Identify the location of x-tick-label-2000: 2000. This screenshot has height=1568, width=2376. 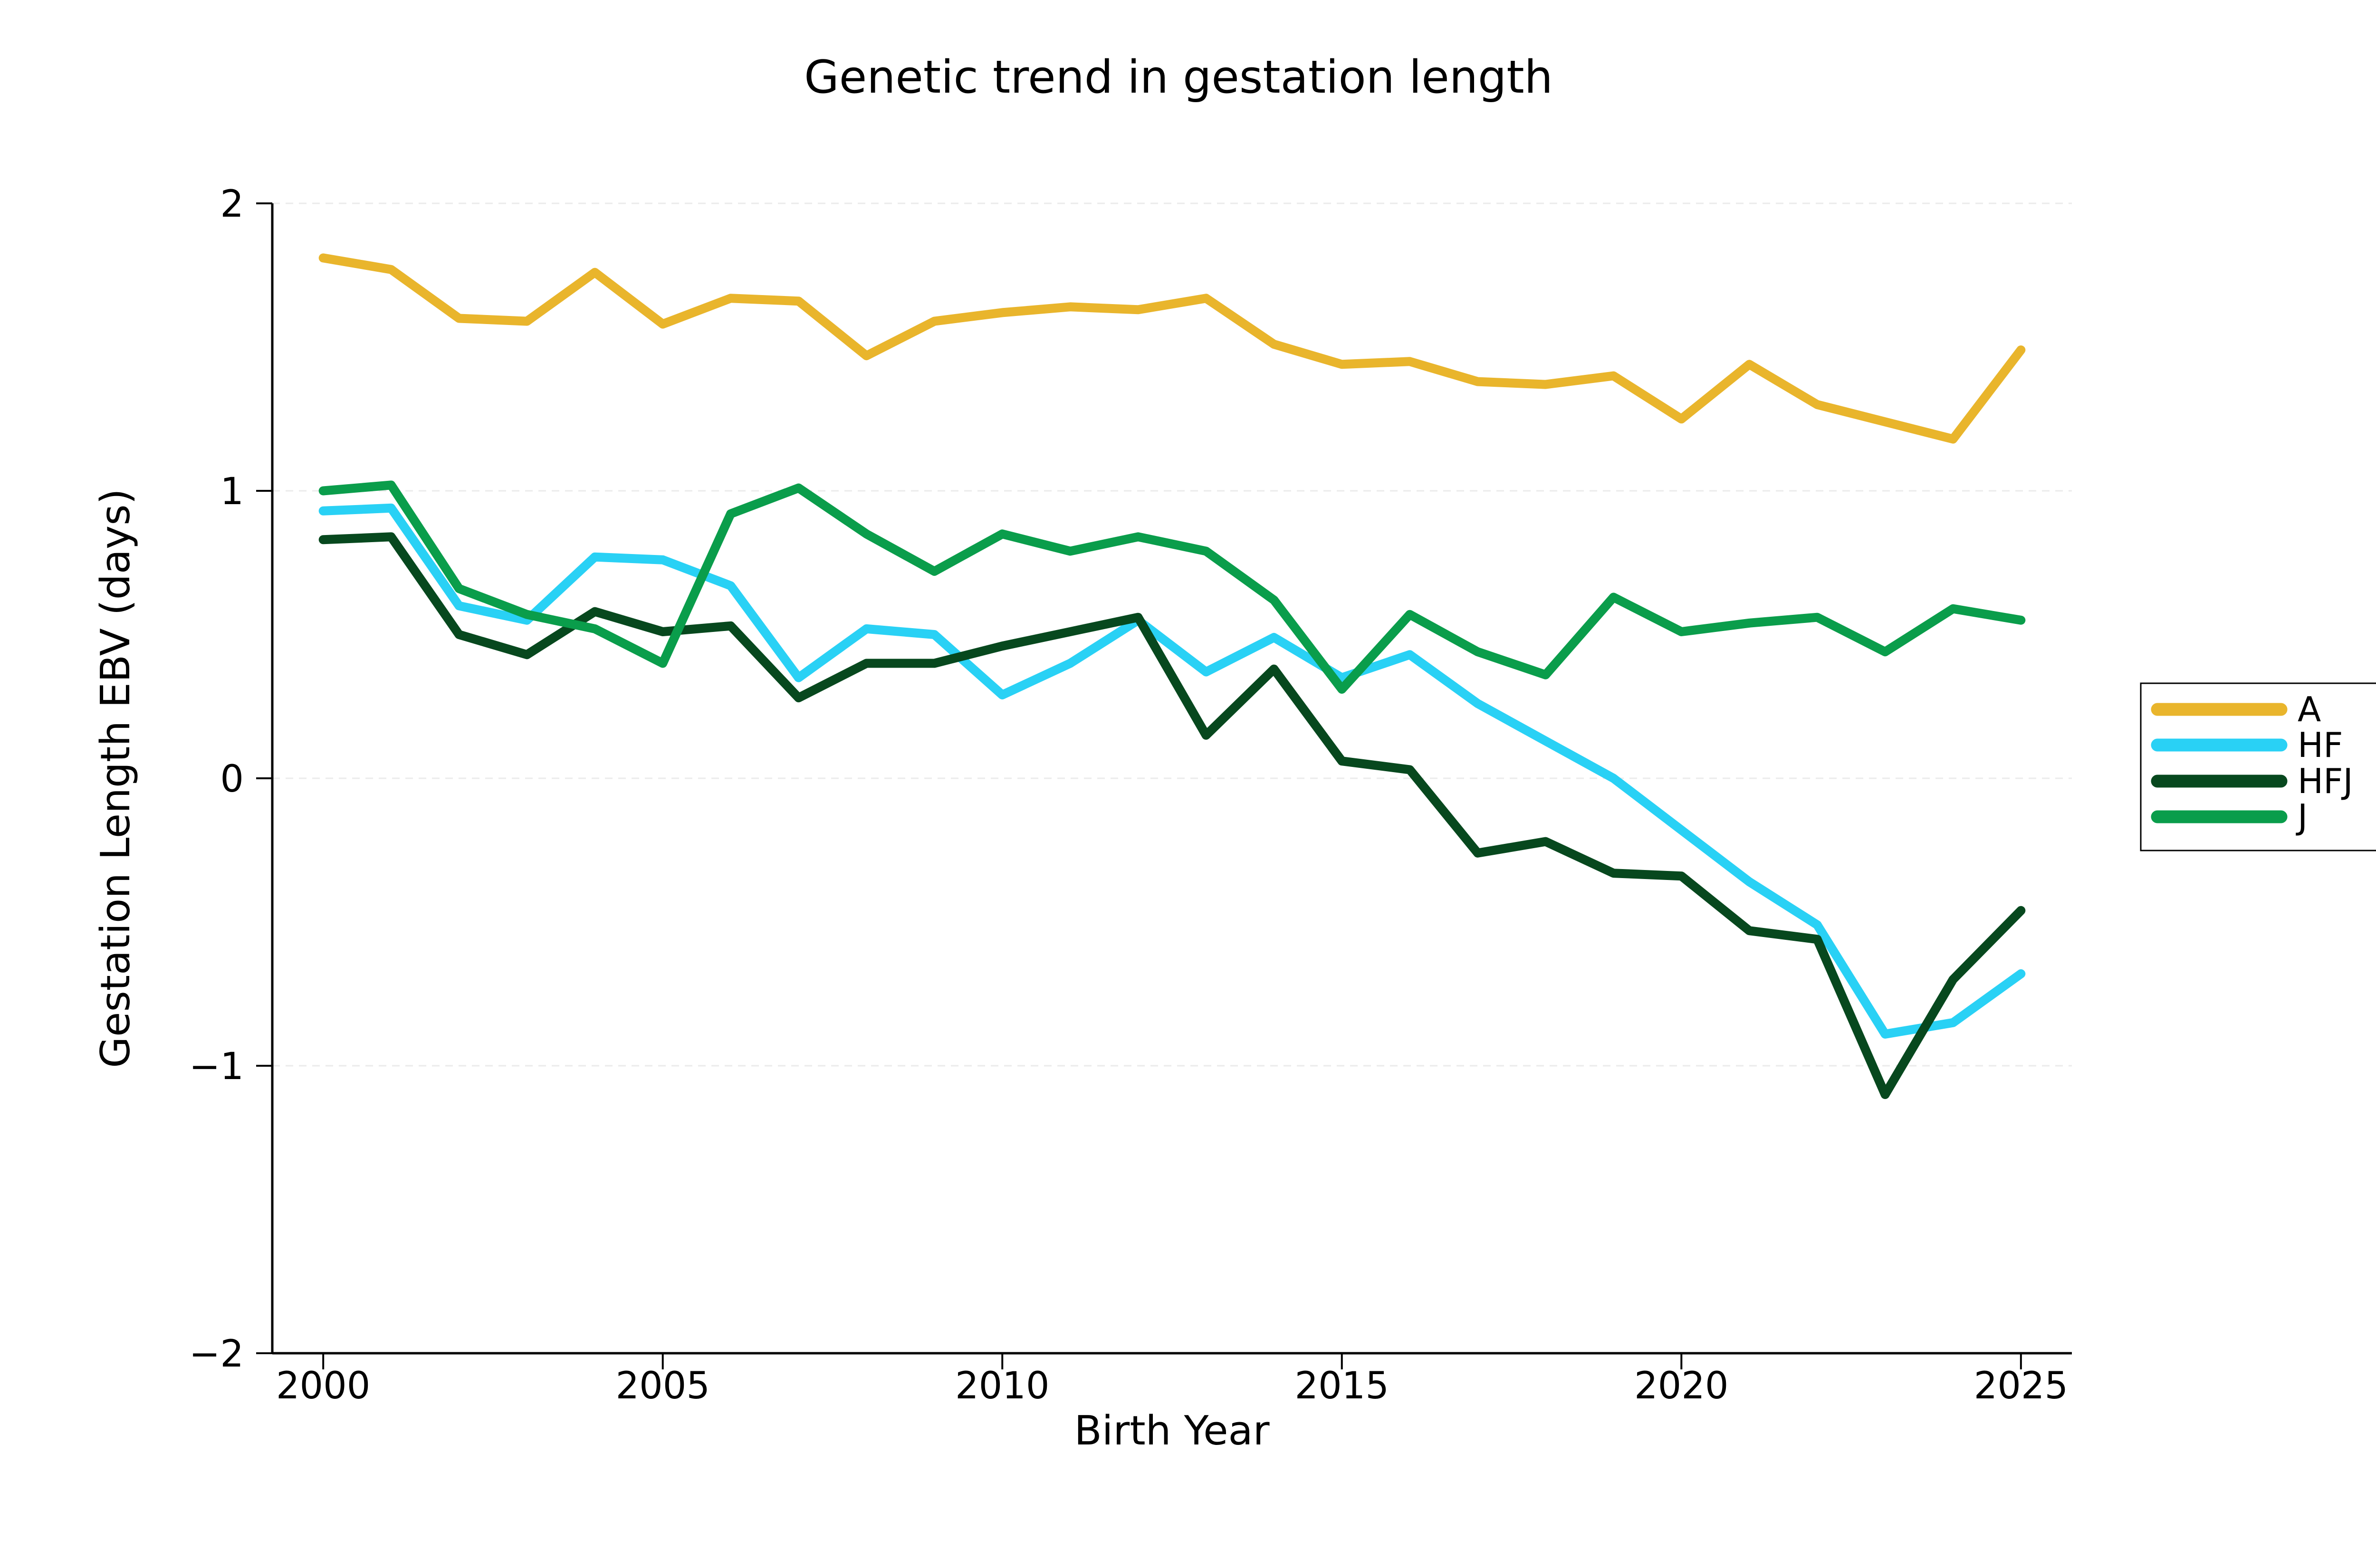
(323, 1386).